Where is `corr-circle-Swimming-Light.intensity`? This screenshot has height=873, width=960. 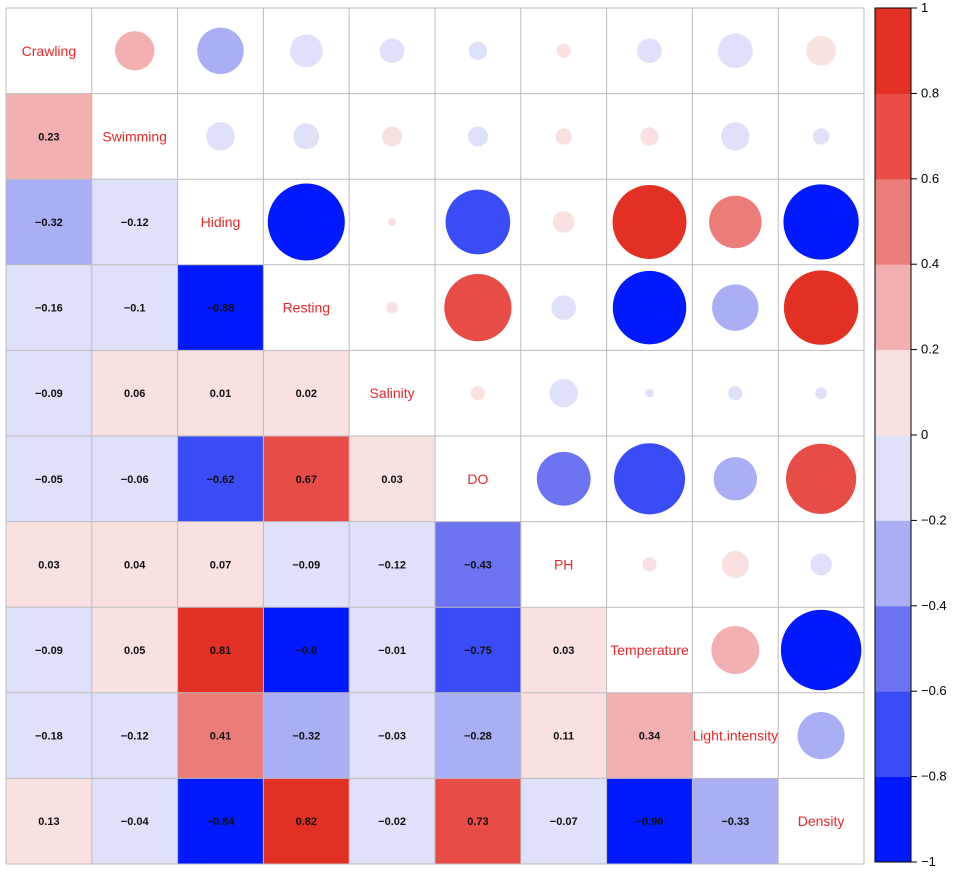 corr-circle-Swimming-Light.intensity is located at coordinates (735, 136).